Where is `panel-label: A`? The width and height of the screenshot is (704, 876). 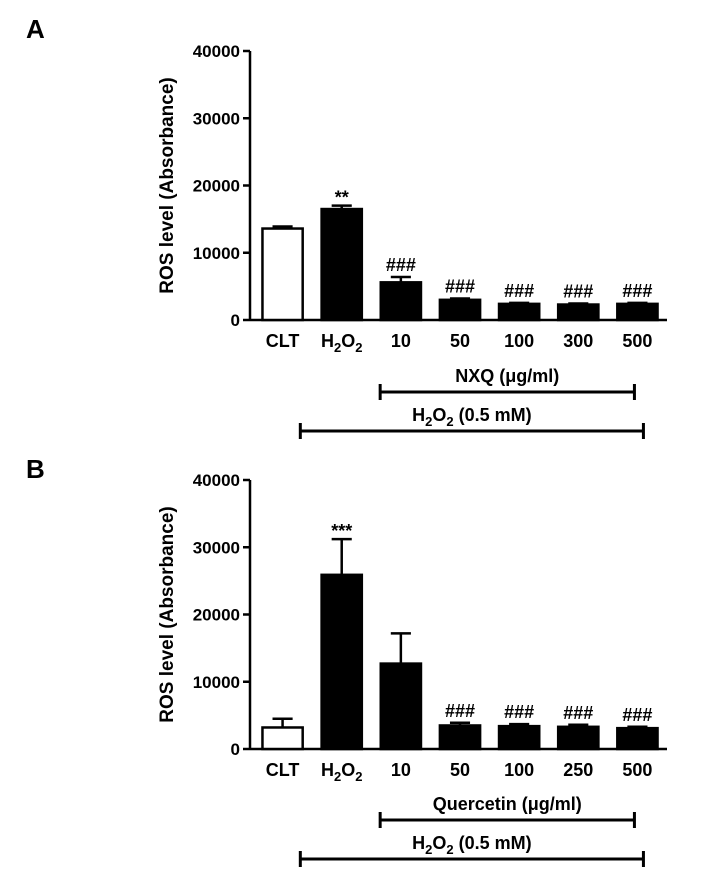 panel-label: A is located at coordinates (35, 29).